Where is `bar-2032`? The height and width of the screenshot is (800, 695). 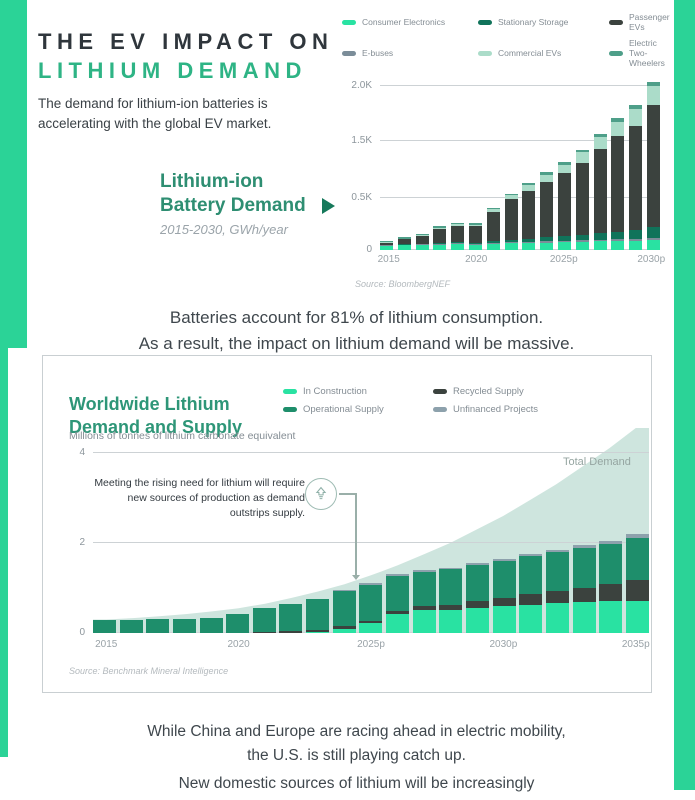
bar-2032 is located at coordinates (557, 591).